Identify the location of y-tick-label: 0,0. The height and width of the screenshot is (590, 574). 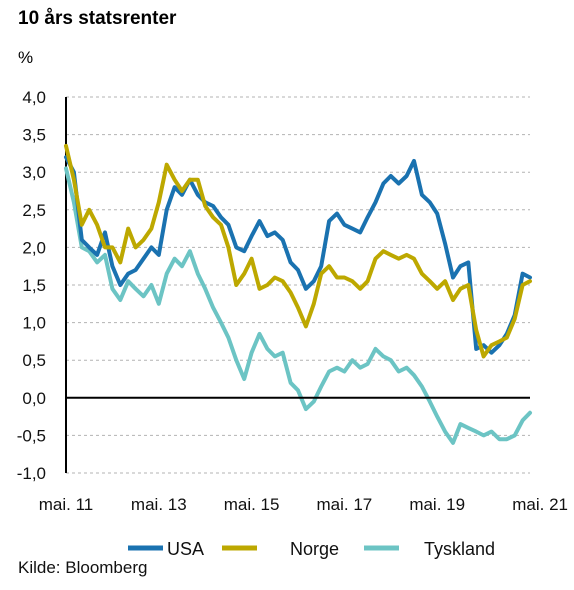
(34, 398).